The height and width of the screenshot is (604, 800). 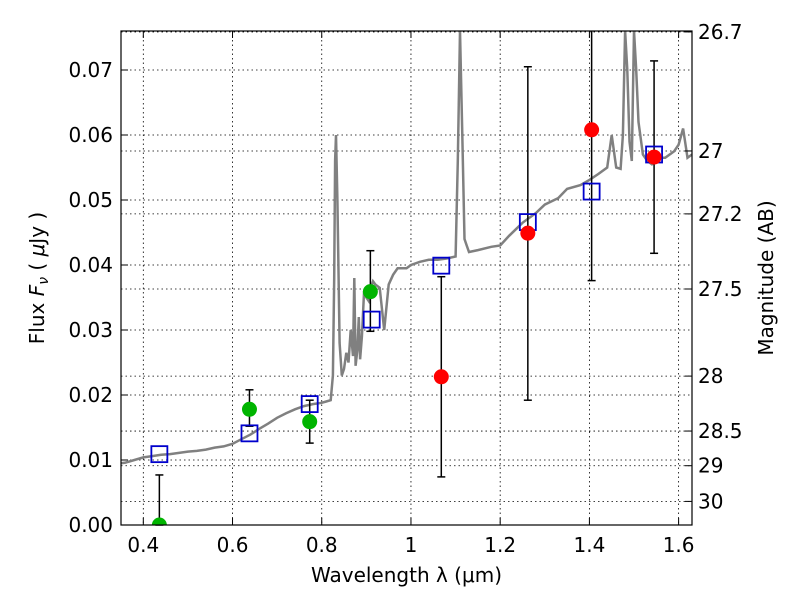 I want to click on x-tick-label: 1.6, so click(x=679, y=545).